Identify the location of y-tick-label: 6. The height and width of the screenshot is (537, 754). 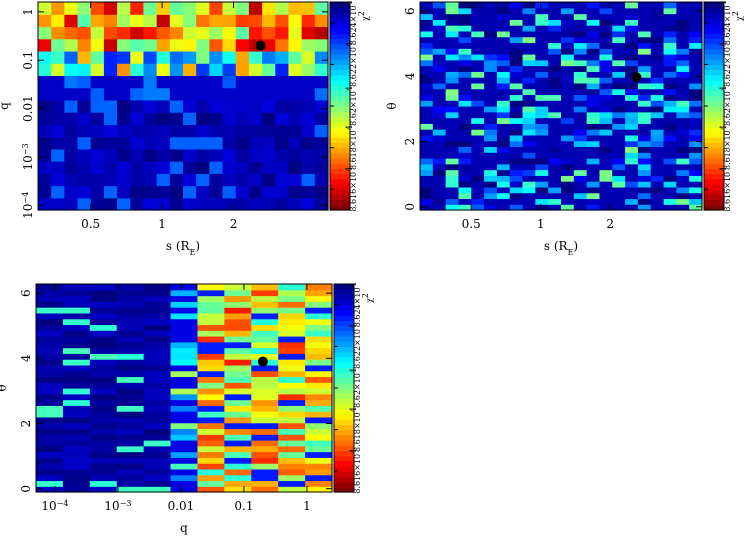
(26, 293).